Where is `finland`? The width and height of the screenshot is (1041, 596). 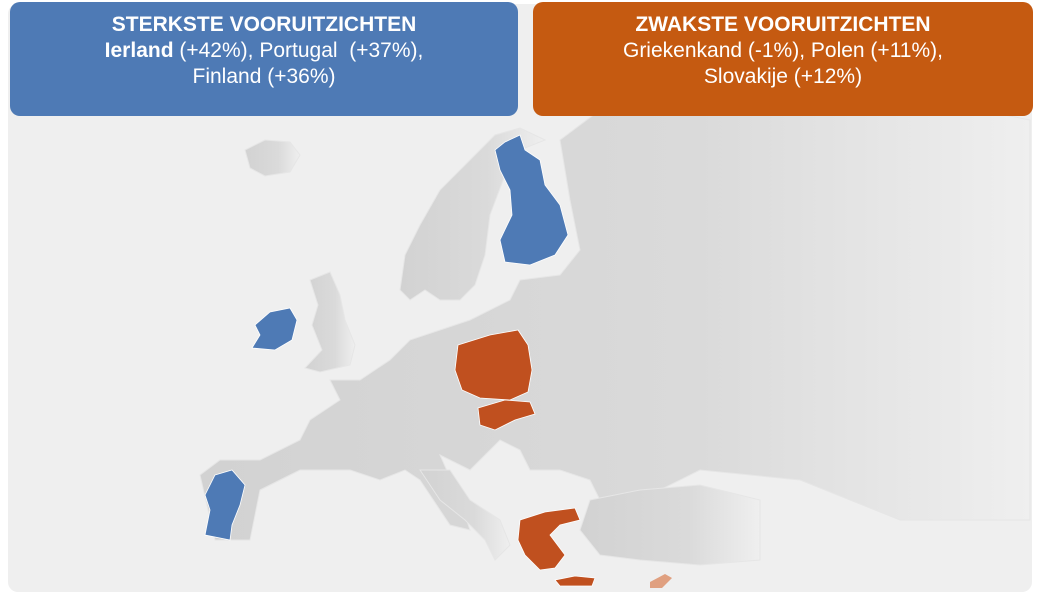 finland is located at coordinates (531, 200).